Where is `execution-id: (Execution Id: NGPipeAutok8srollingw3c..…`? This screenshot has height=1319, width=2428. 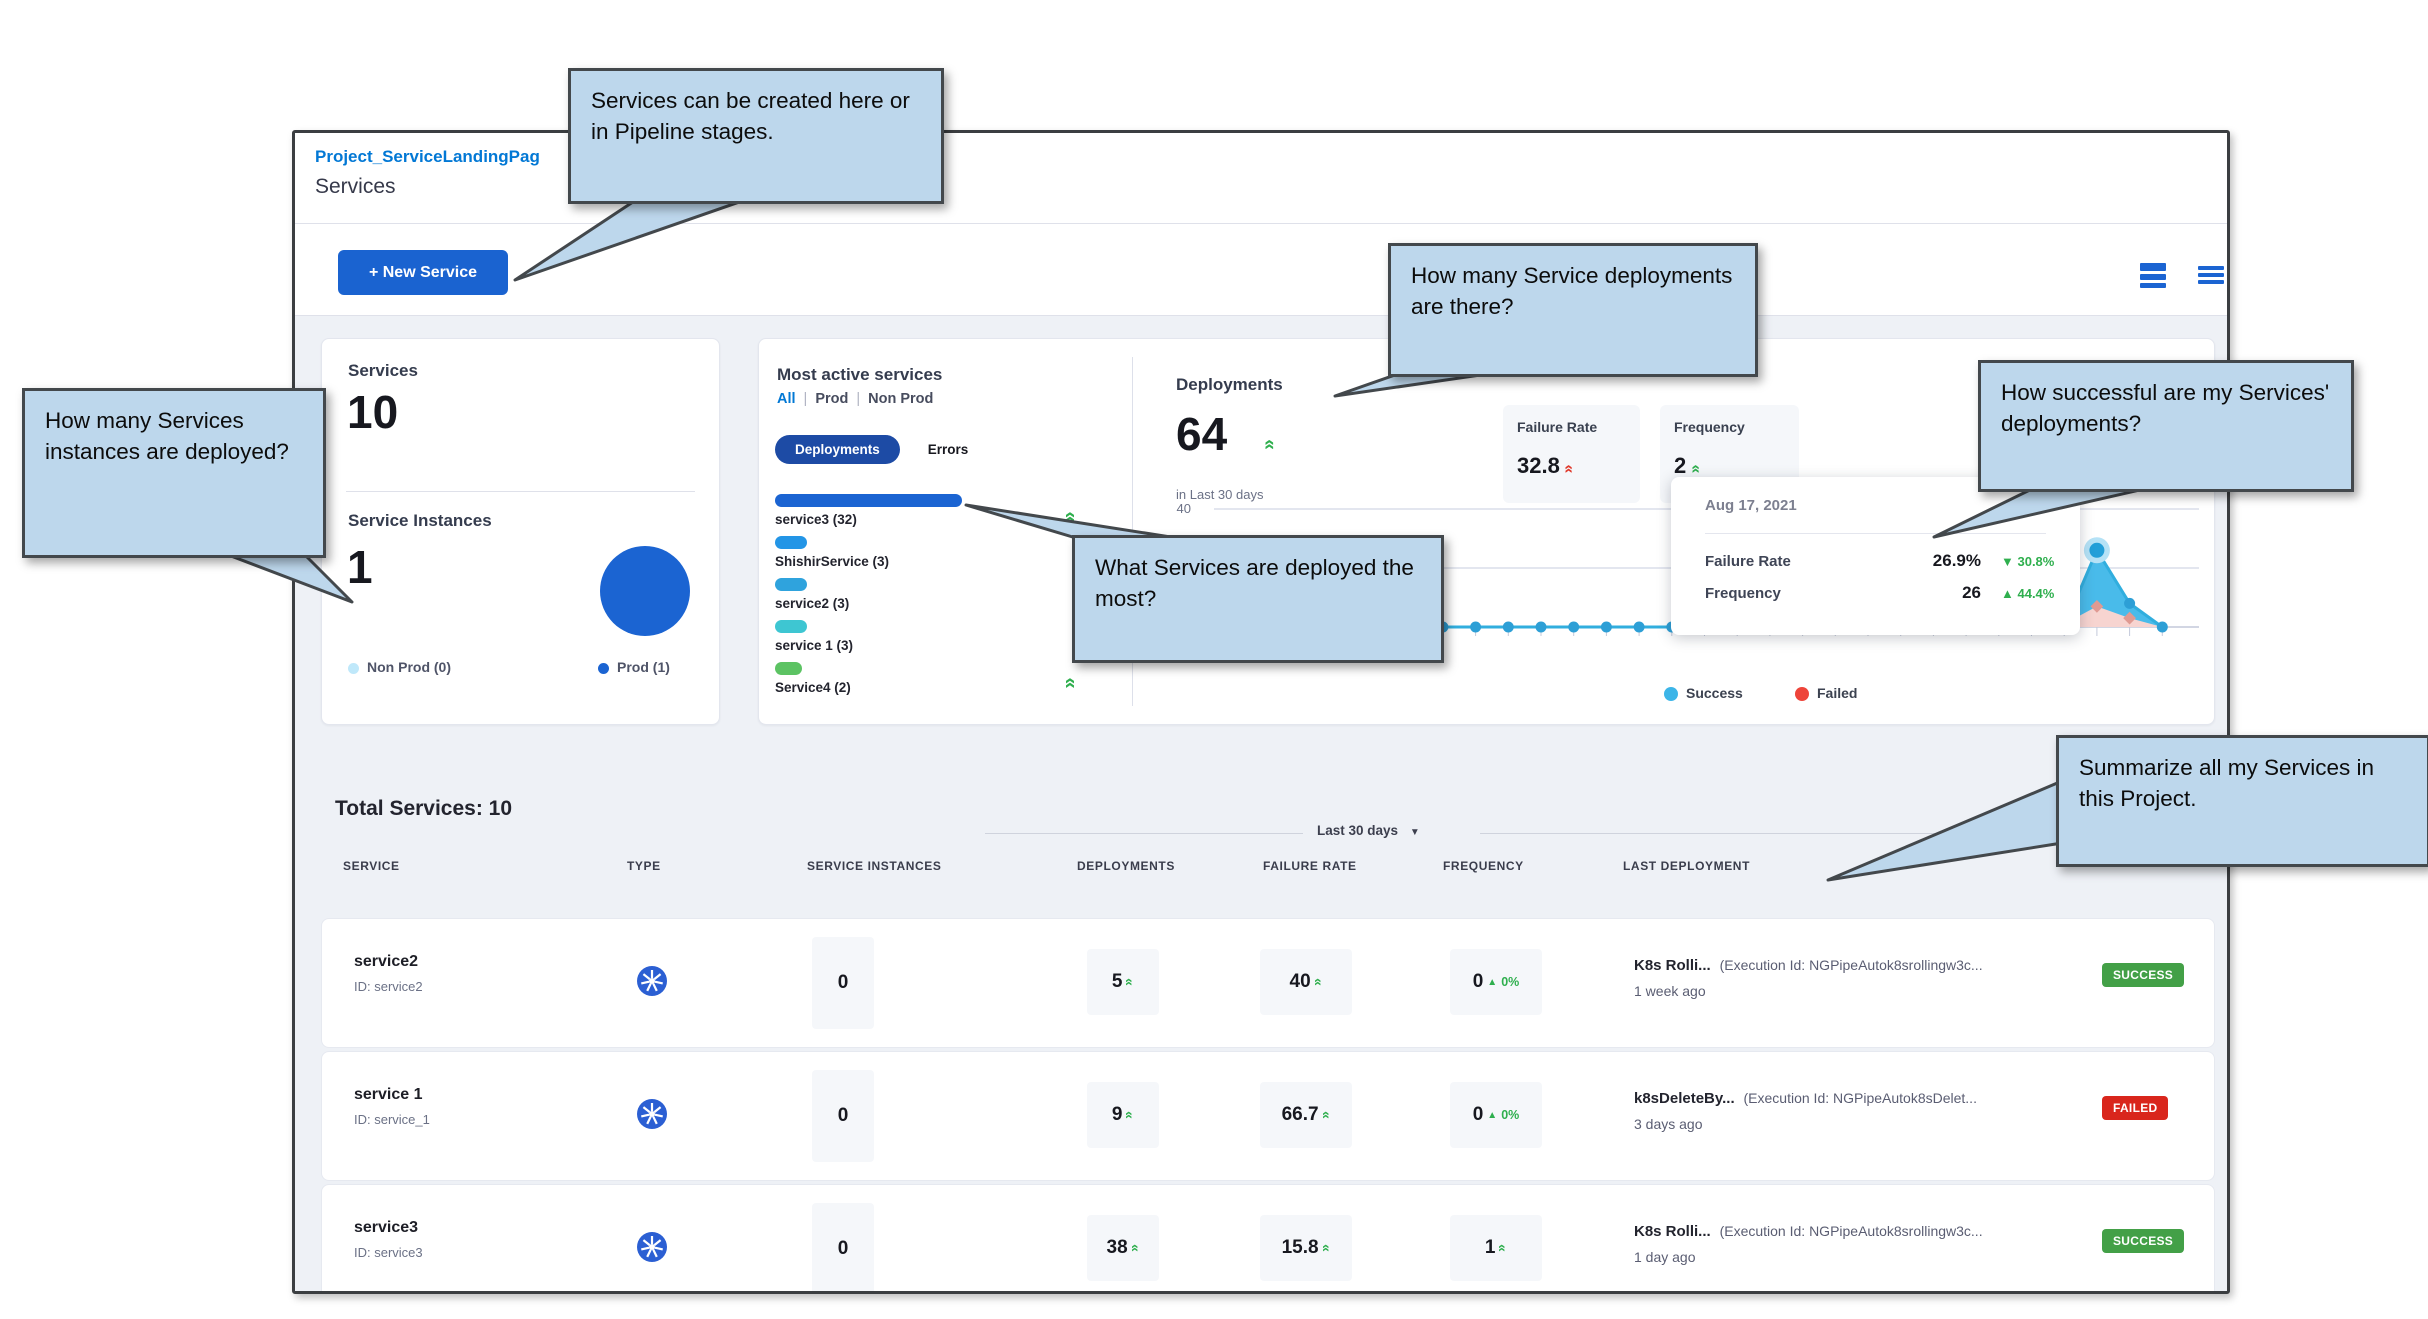
execution-id: (Execution Id: NGPipeAutok8srollingw3c..… is located at coordinates (1851, 1231).